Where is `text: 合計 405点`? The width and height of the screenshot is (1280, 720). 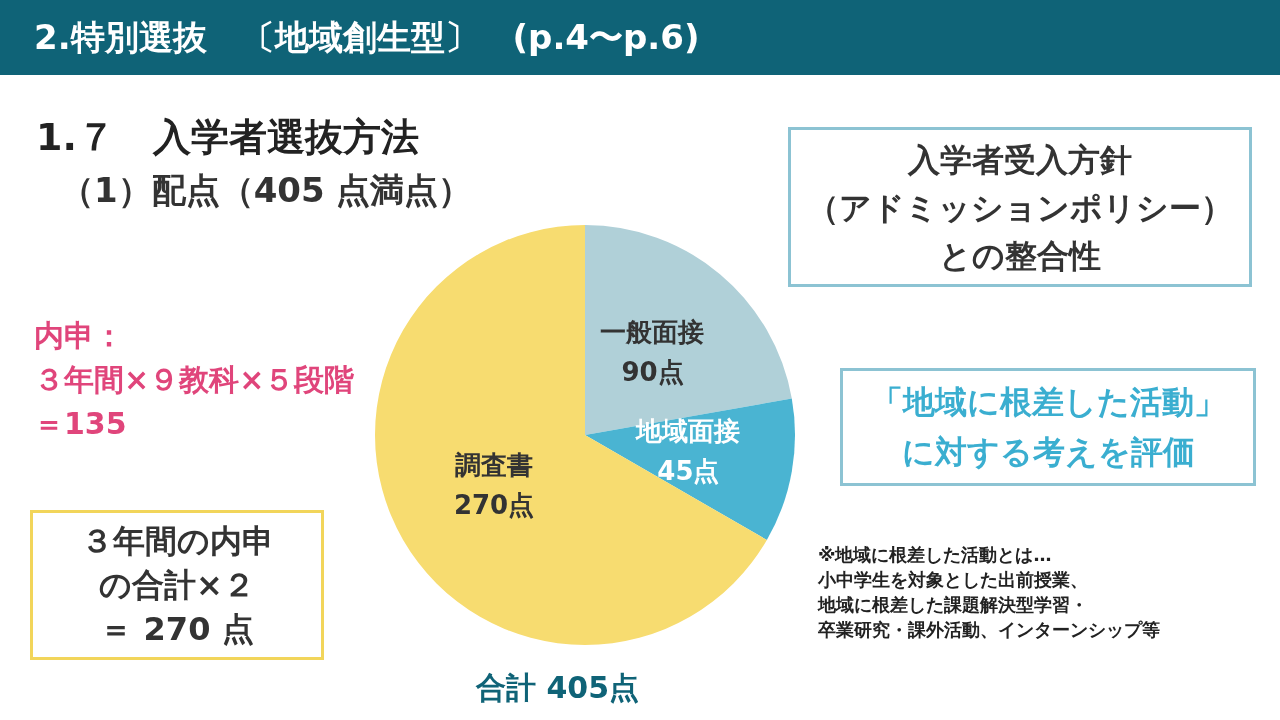 text: 合計 405点 is located at coordinates (558, 688).